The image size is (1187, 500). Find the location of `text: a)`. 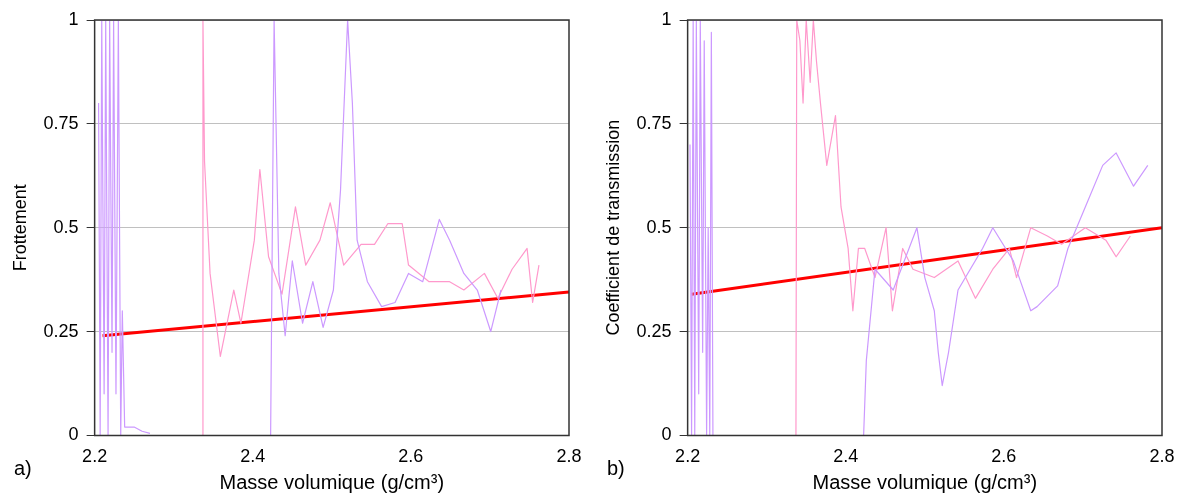

text: a) is located at coordinates (23, 467).